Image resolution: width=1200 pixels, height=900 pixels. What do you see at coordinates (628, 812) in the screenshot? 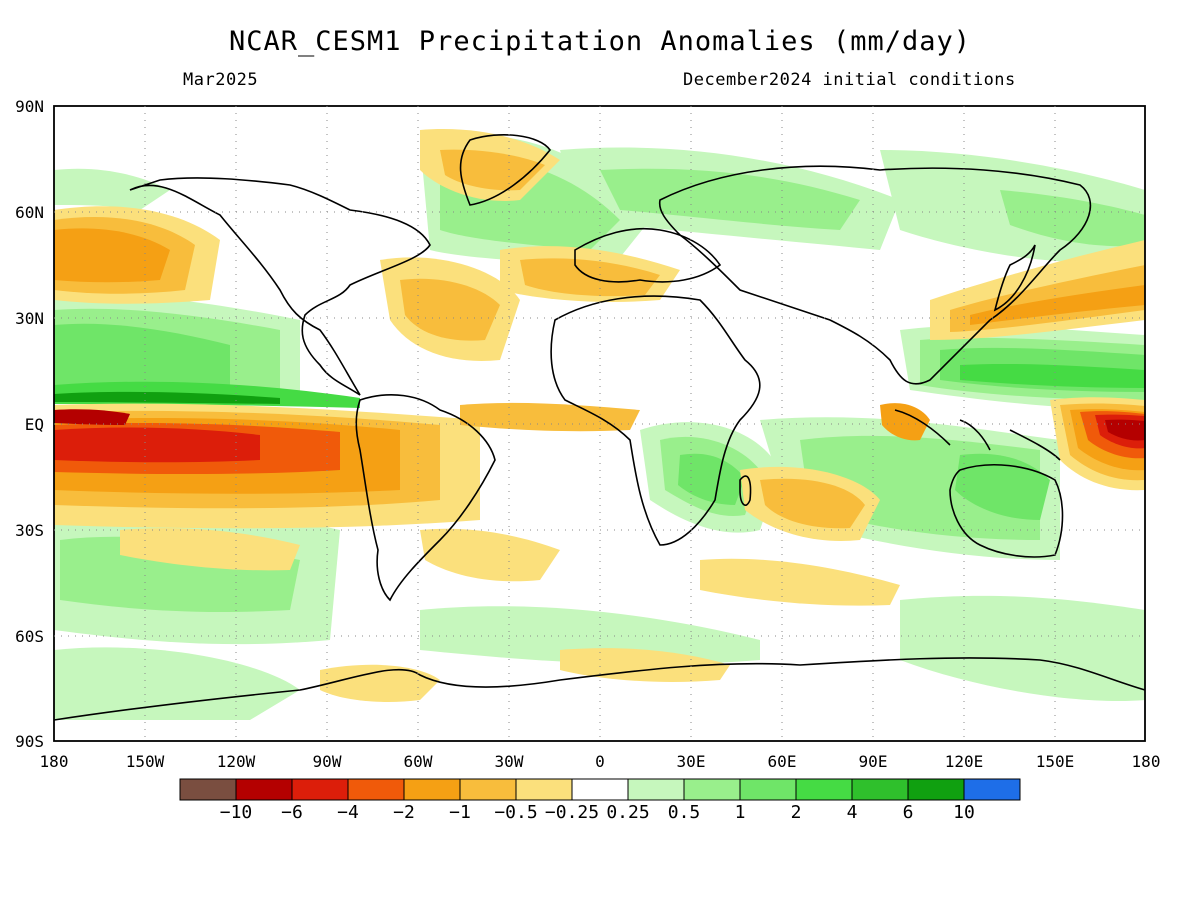
I see `colorbar-tick-label: 0.25` at bounding box center [628, 812].